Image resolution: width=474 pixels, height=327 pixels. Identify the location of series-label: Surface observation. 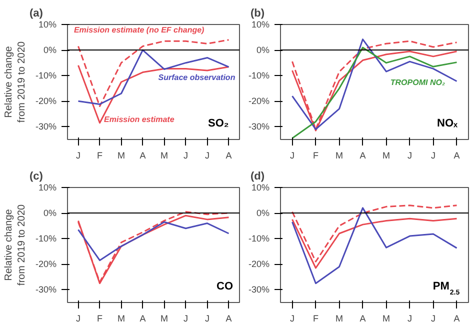
(197, 77).